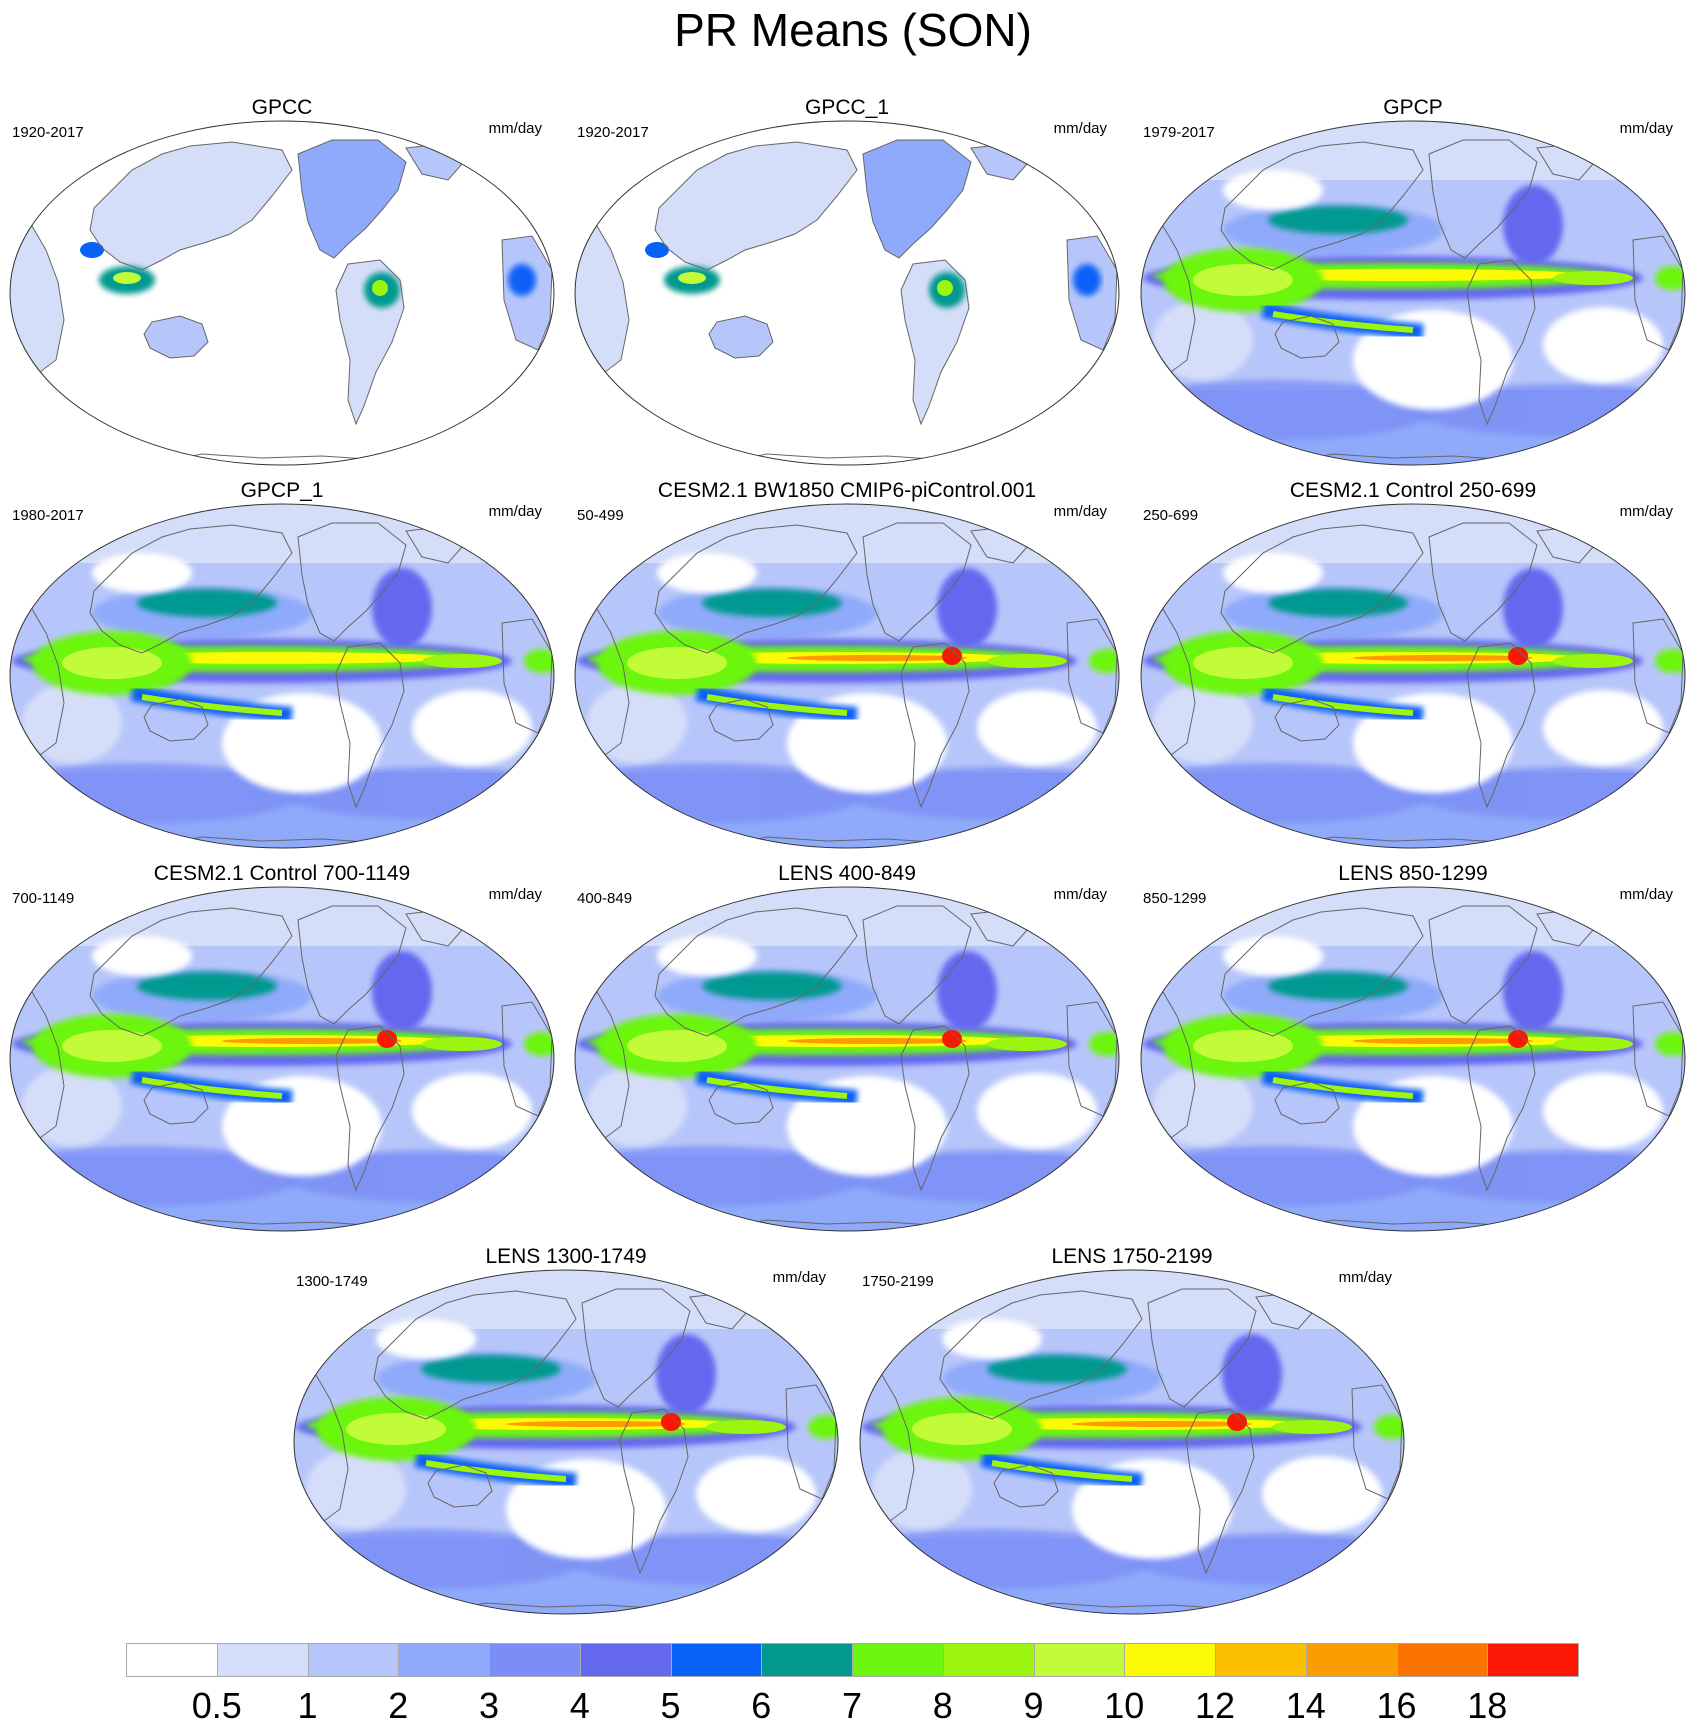 The height and width of the screenshot is (1727, 1706). I want to click on colorbar-label: 14, so click(1305, 1705).